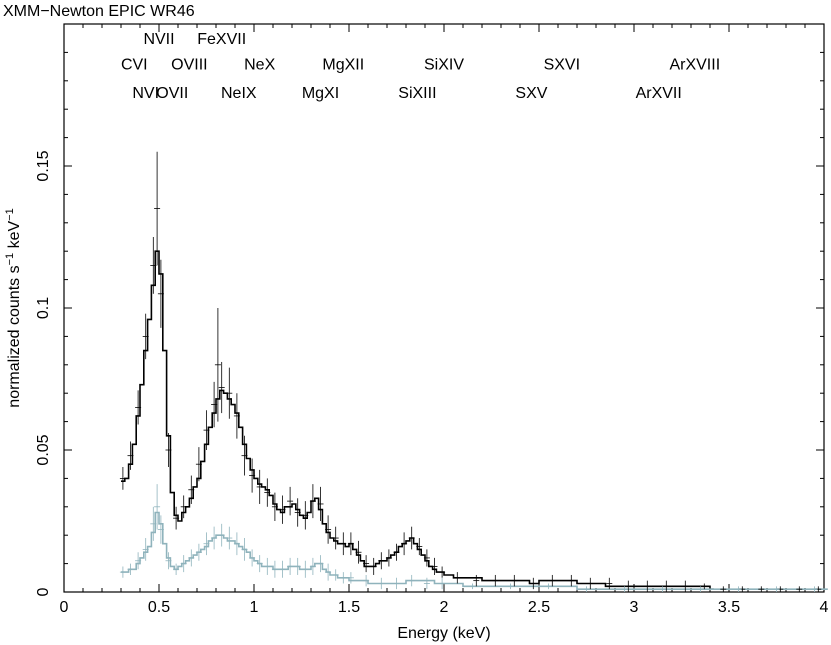 The width and height of the screenshot is (831, 645). I want to click on x-tick-label: 2.5, so click(539, 607).